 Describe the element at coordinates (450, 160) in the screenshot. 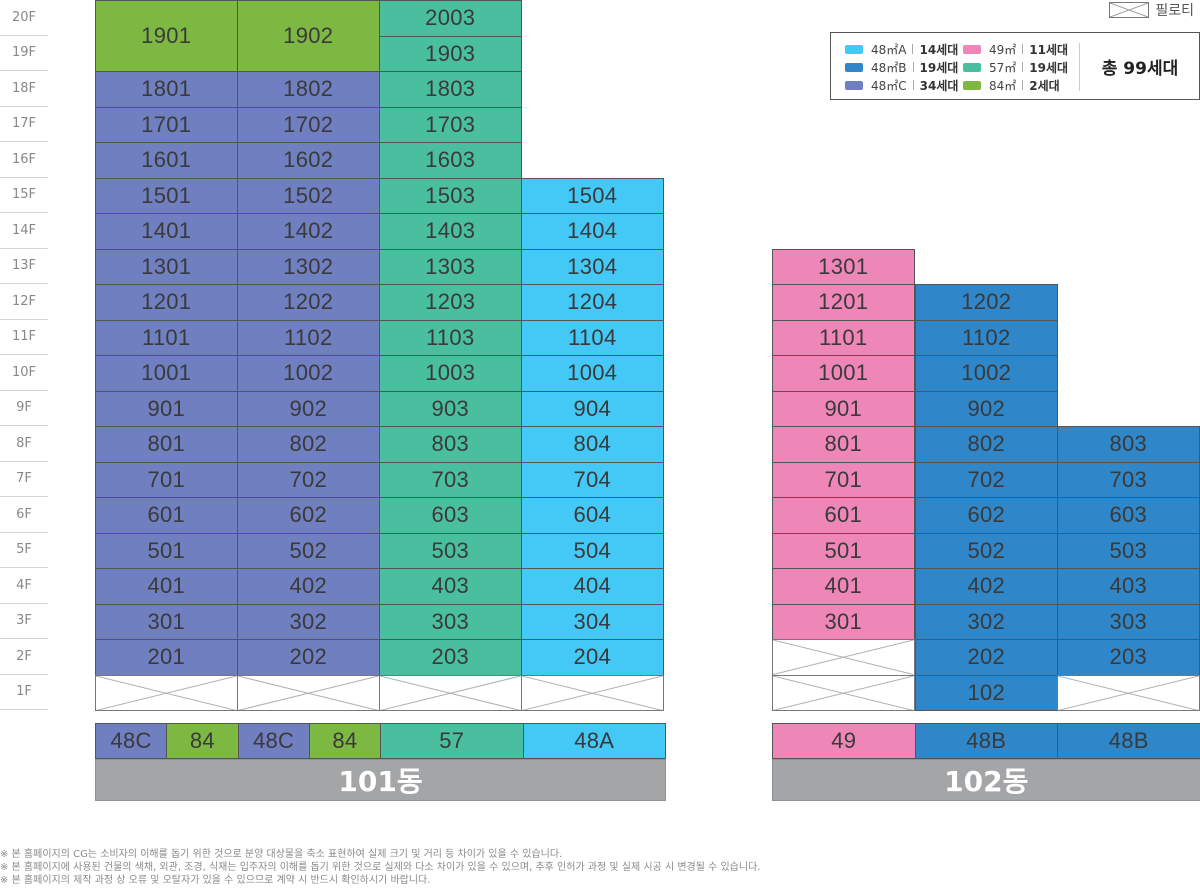

I see `unit-cell: 1603` at that location.